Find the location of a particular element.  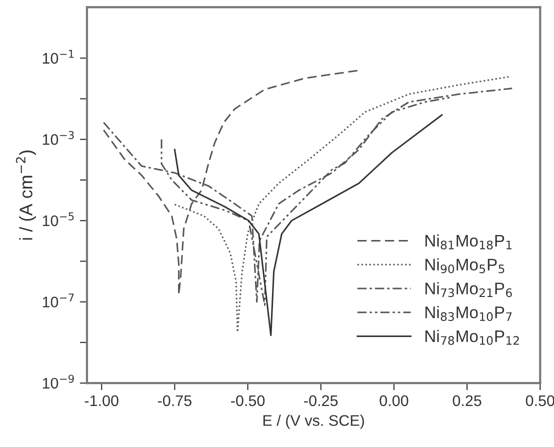

y-tick-label: 10$^{−3}$ is located at coordinates (58, 138).